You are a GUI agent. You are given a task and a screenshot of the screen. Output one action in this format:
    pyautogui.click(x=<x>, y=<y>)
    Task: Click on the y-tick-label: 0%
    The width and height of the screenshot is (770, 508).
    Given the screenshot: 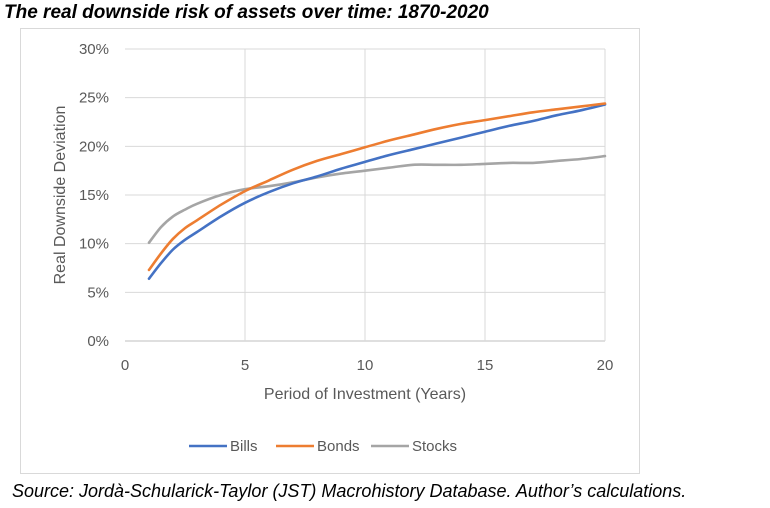 What is the action you would take?
    pyautogui.click(x=98, y=341)
    